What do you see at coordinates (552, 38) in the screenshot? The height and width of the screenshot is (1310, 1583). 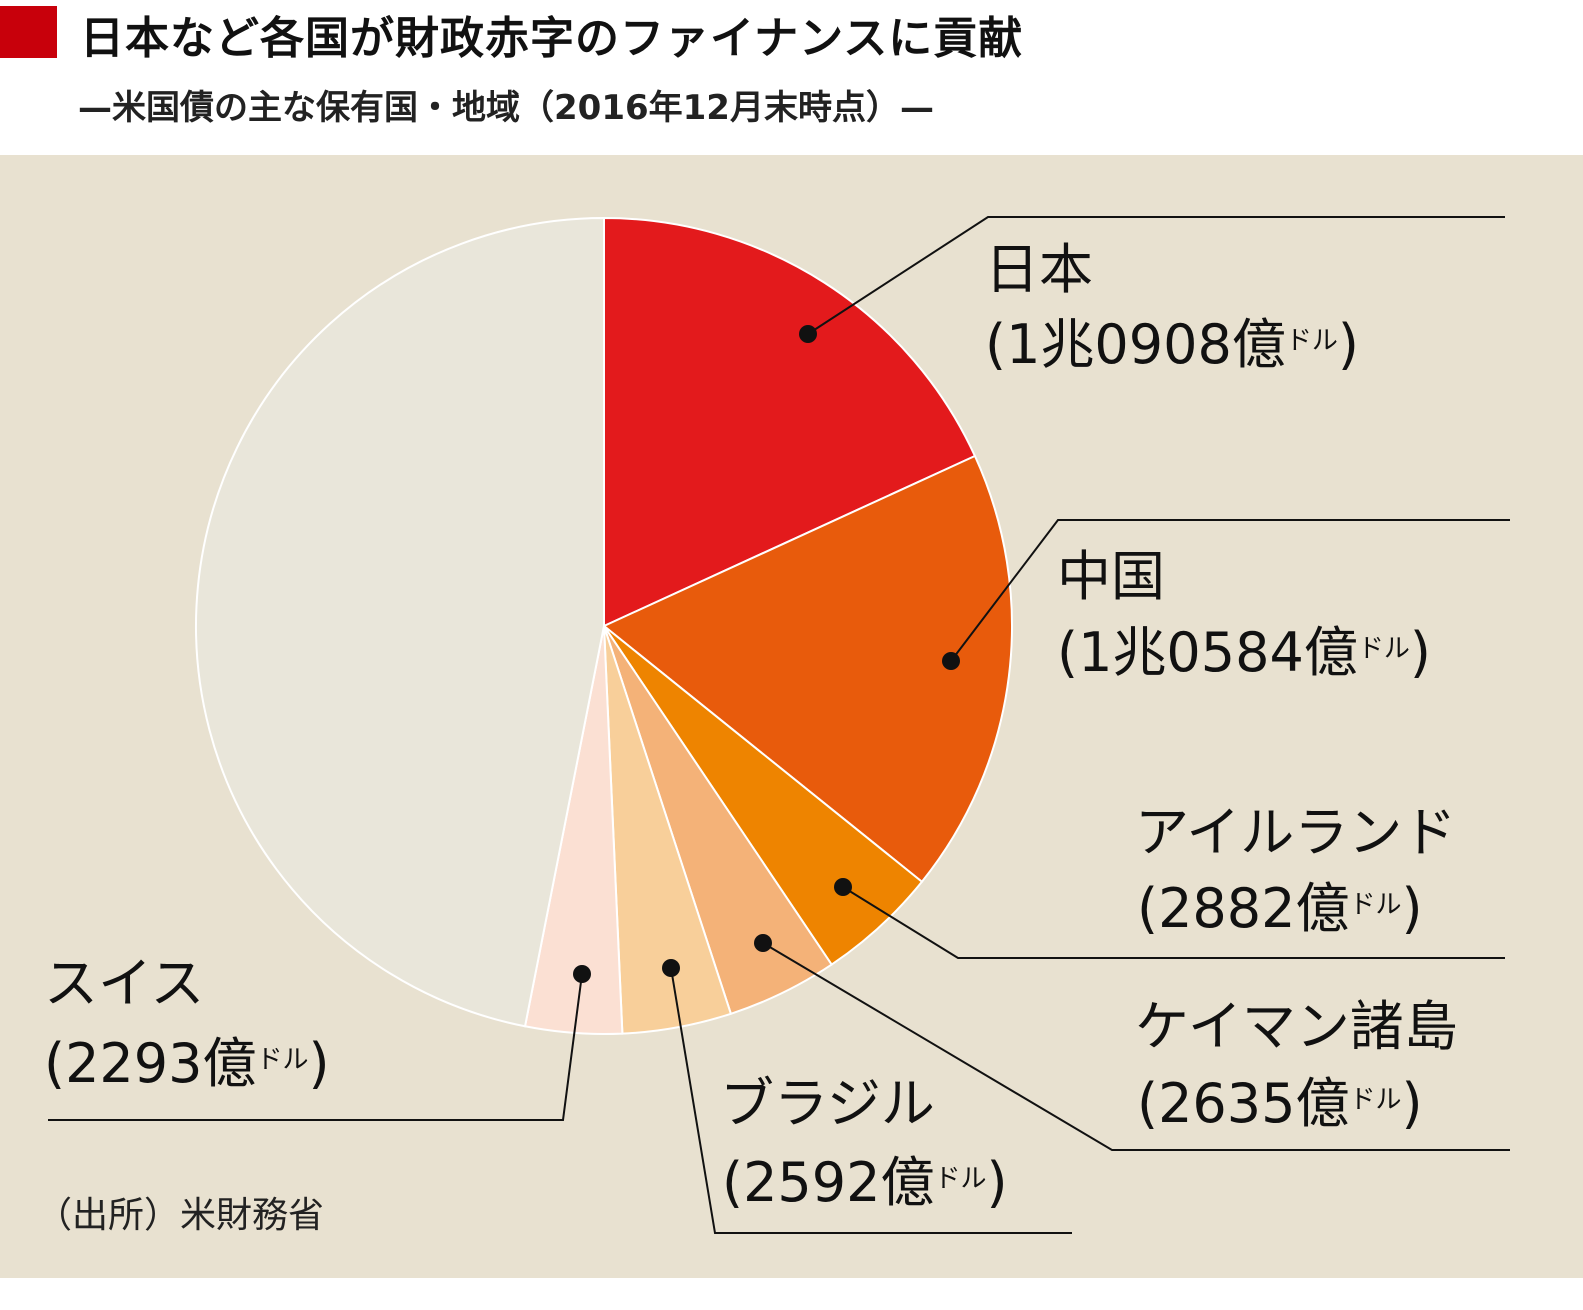 I see `chart-title: 日本など各国が財政赤字のファイナンスに貢献` at bounding box center [552, 38].